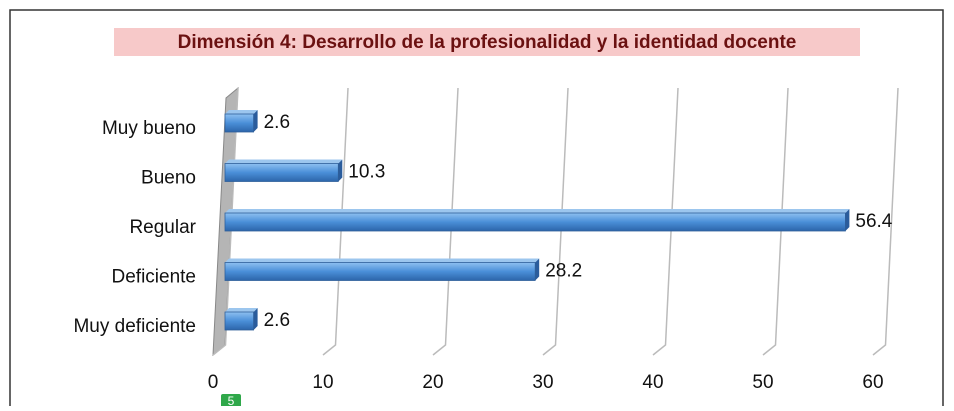 The width and height of the screenshot is (954, 411). What do you see at coordinates (134, 326) in the screenshot?
I see `y-tick-label: Muy deficiente` at bounding box center [134, 326].